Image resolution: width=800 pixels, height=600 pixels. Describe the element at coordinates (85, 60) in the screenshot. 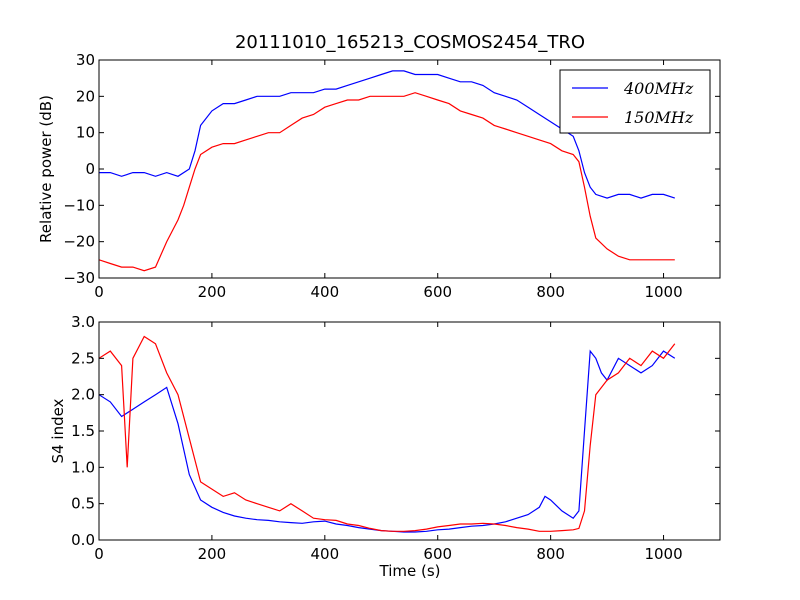

I see `y-tick-label: 30` at that location.